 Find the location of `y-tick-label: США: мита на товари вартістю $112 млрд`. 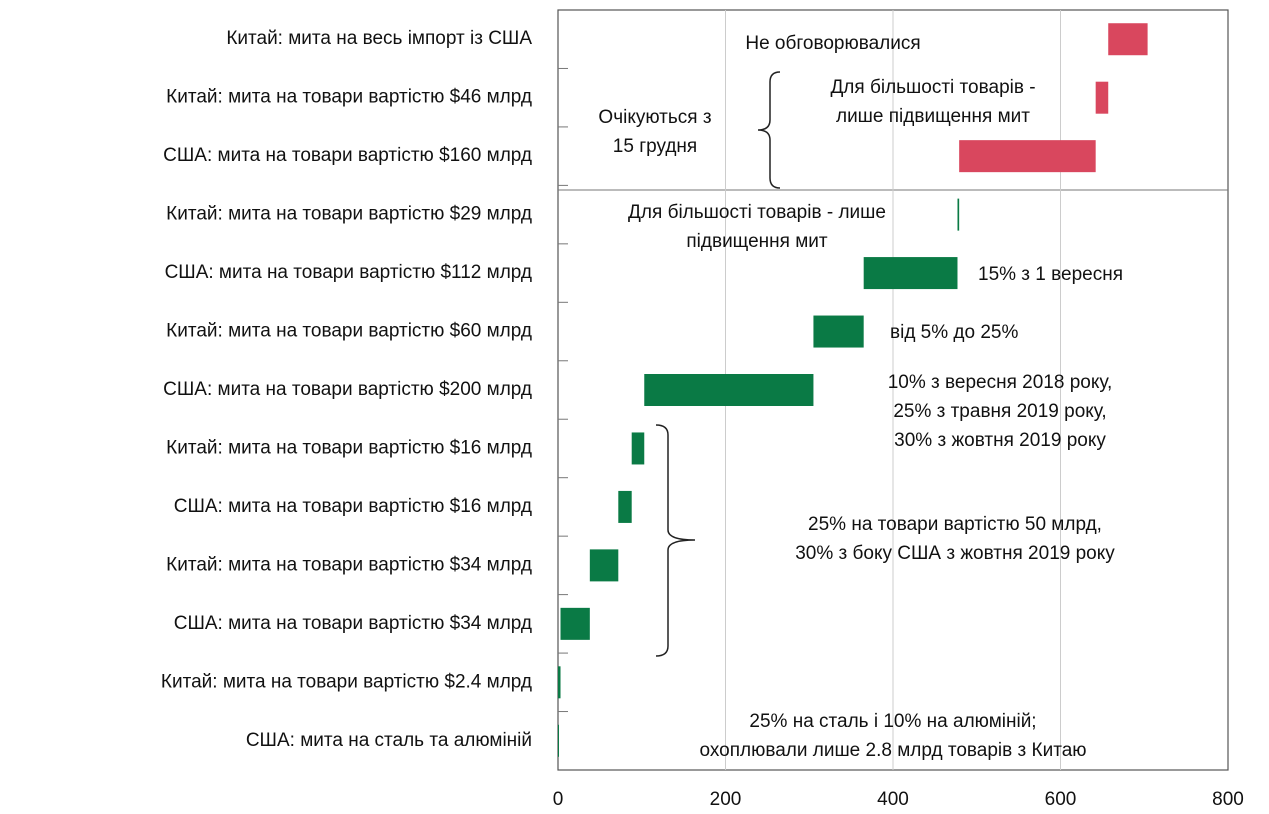

y-tick-label: США: мита на товари вартістю $112 млрд is located at coordinates (348, 272).